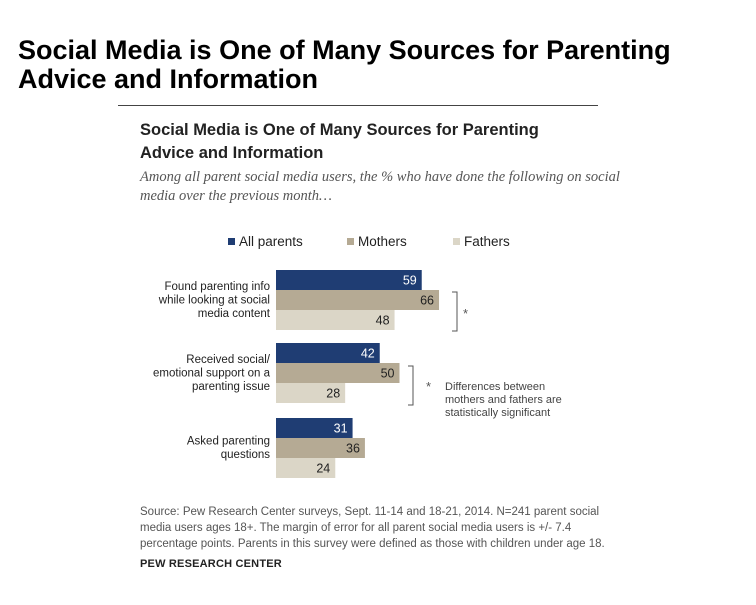  Describe the element at coordinates (271, 241) in the screenshot. I see `legend-label-all-parents: All parents` at that location.